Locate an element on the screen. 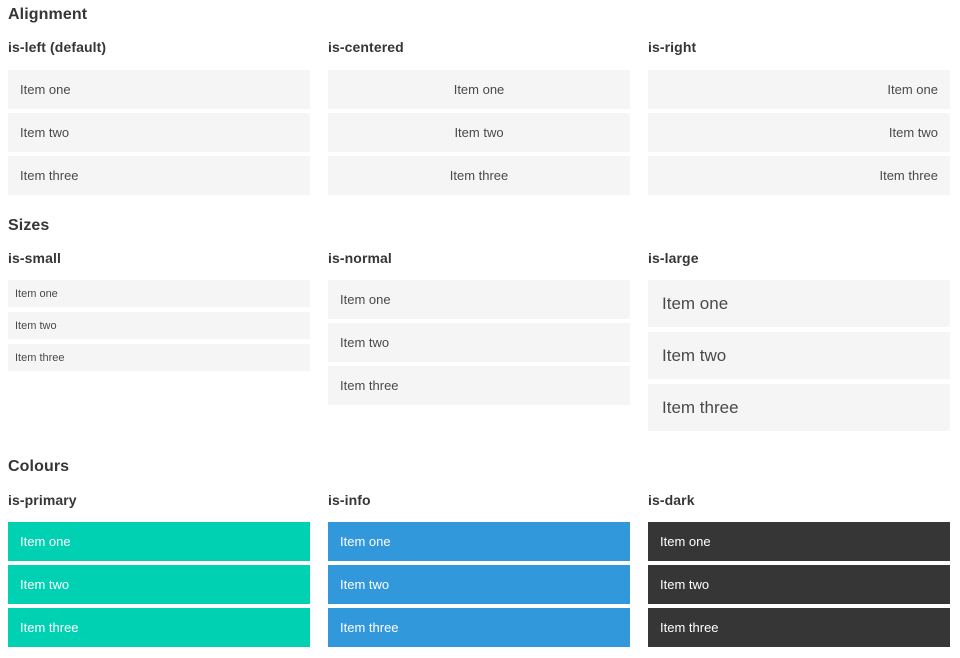 Image resolution: width=960 pixels, height=658 pixels. variant-column: is-right Item one Item two Item three is located at coordinates (799, 117).